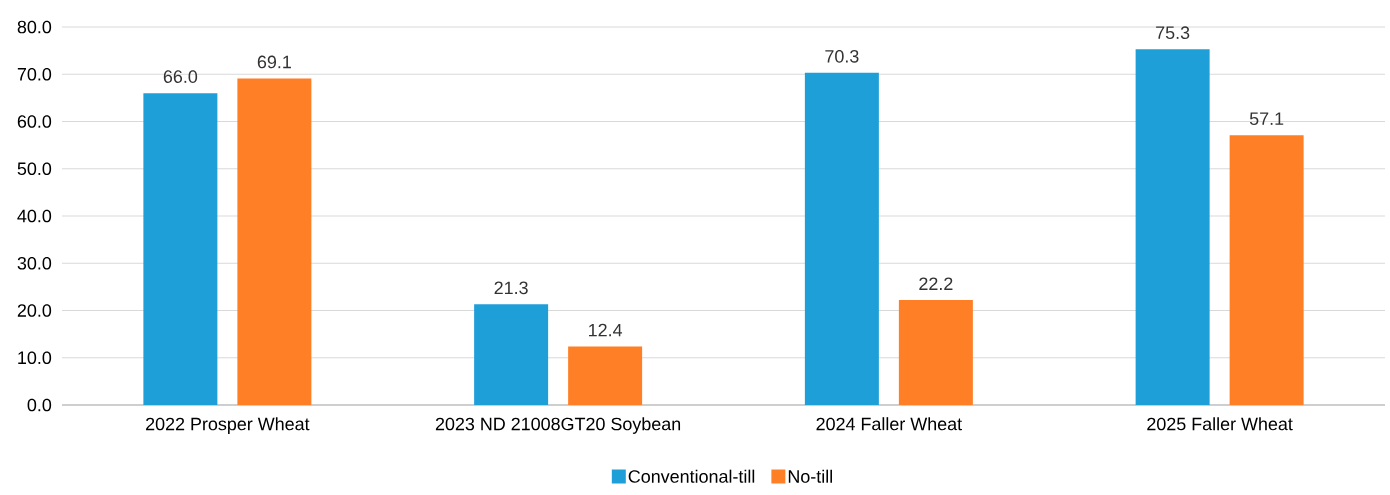 The height and width of the screenshot is (495, 1390). What do you see at coordinates (842, 56) in the screenshot?
I see `data-label: 70.3` at bounding box center [842, 56].